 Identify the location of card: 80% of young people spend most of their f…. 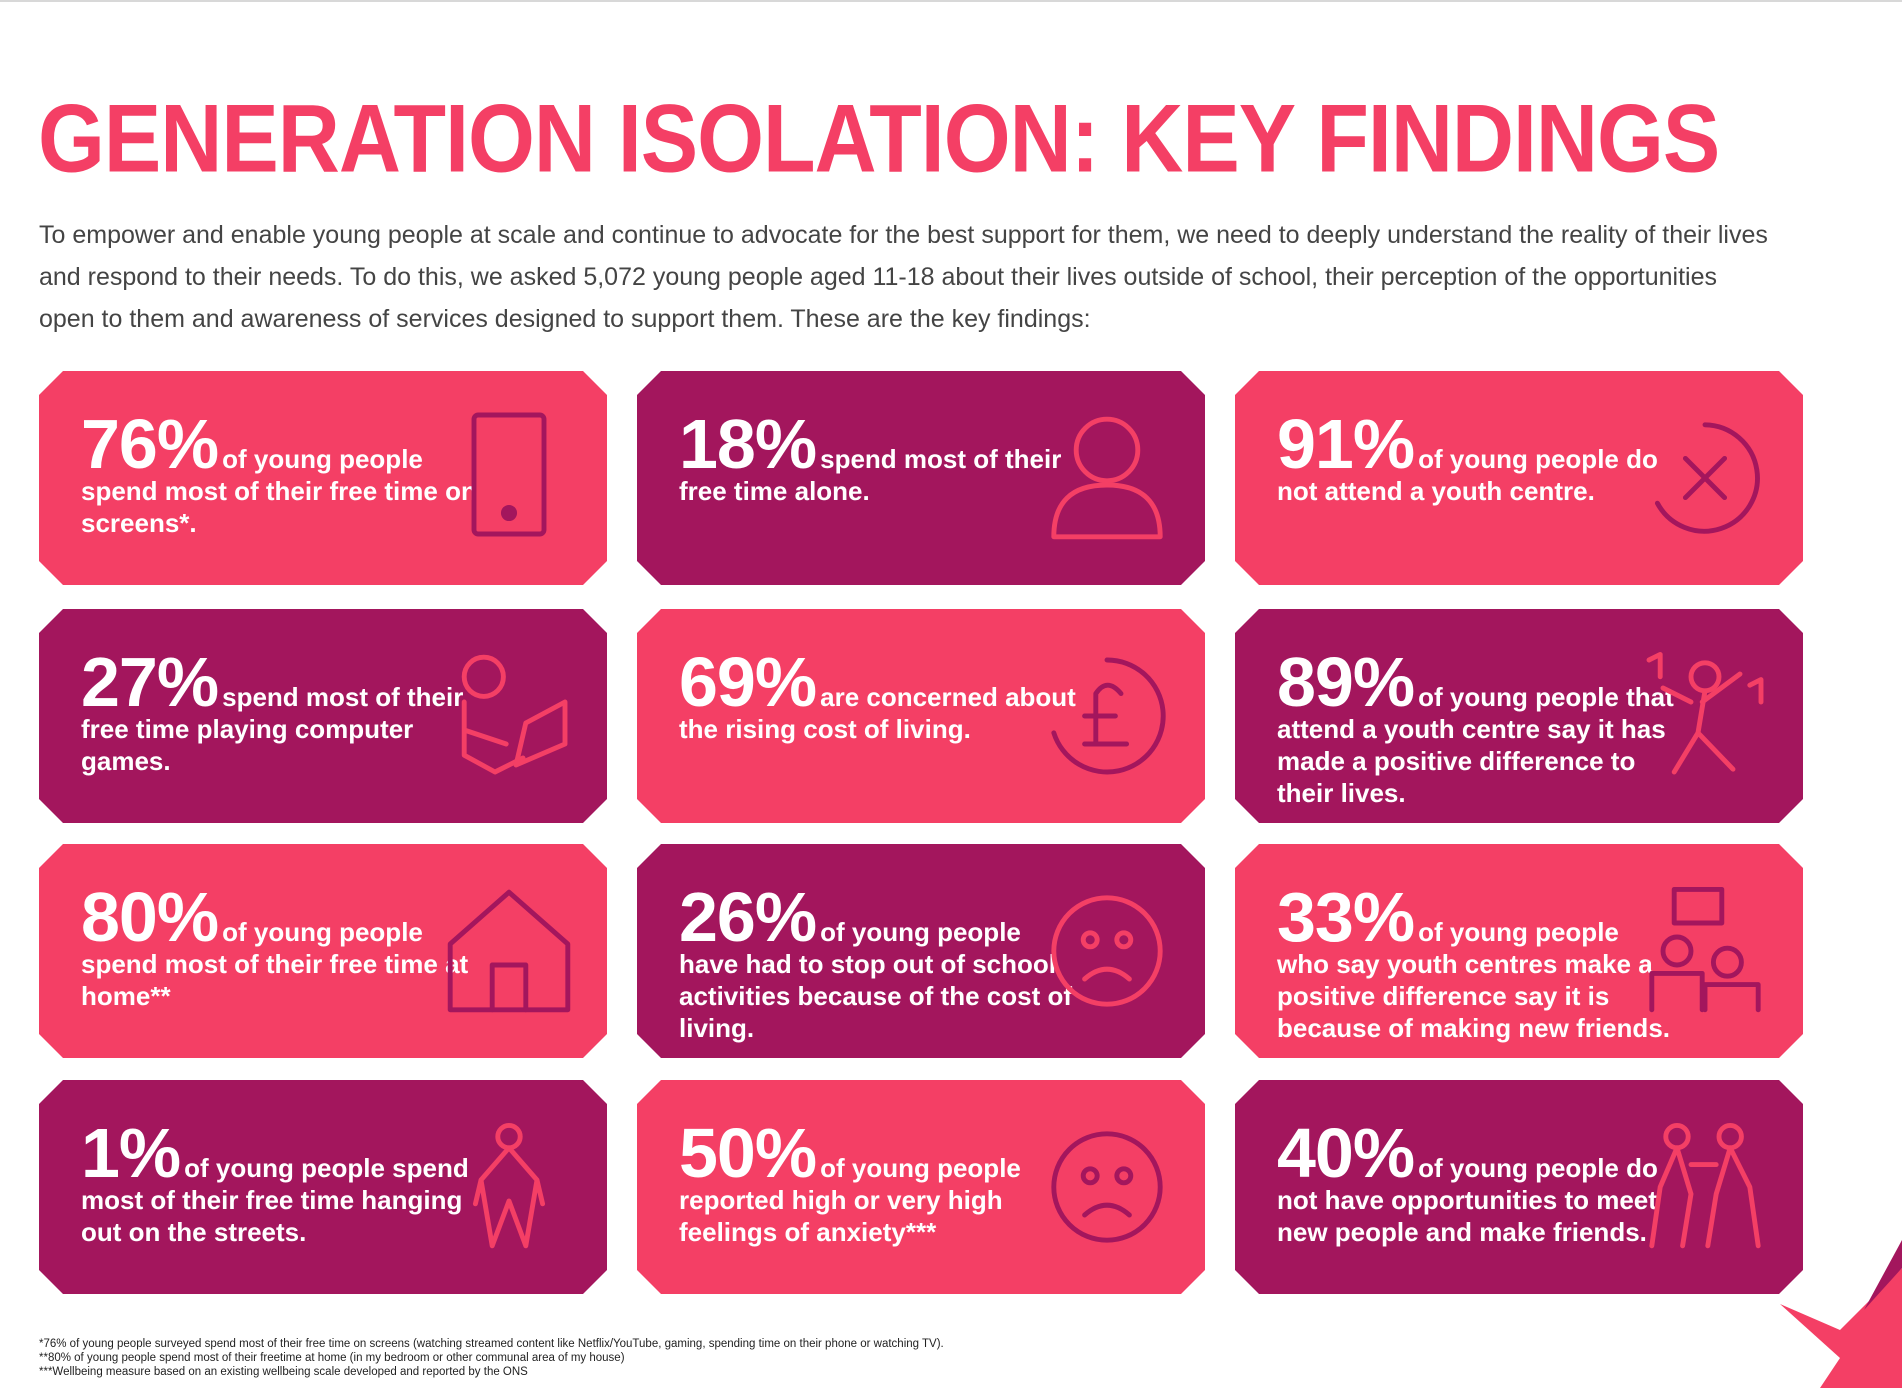
(323, 951).